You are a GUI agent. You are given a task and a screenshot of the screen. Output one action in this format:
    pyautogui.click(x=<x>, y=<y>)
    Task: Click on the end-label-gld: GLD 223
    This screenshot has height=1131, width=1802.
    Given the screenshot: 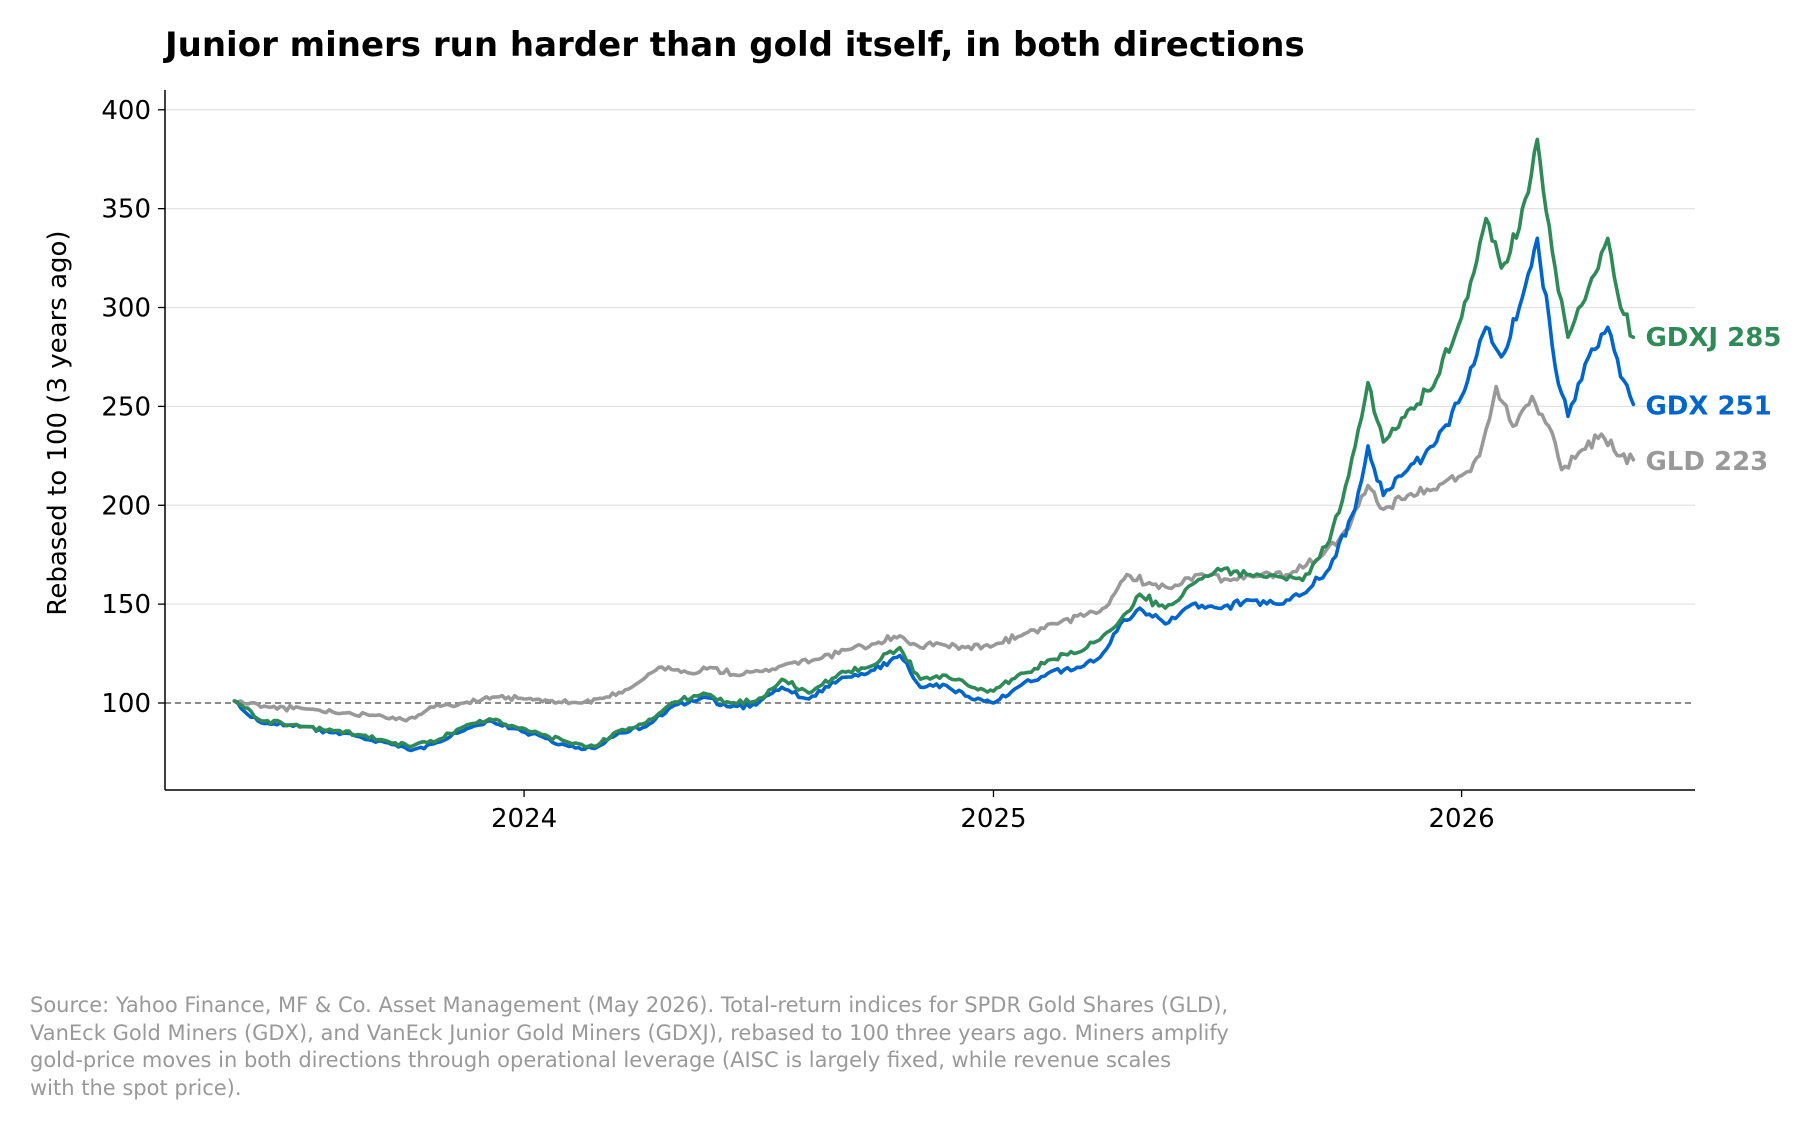 What is the action you would take?
    pyautogui.click(x=1706, y=462)
    